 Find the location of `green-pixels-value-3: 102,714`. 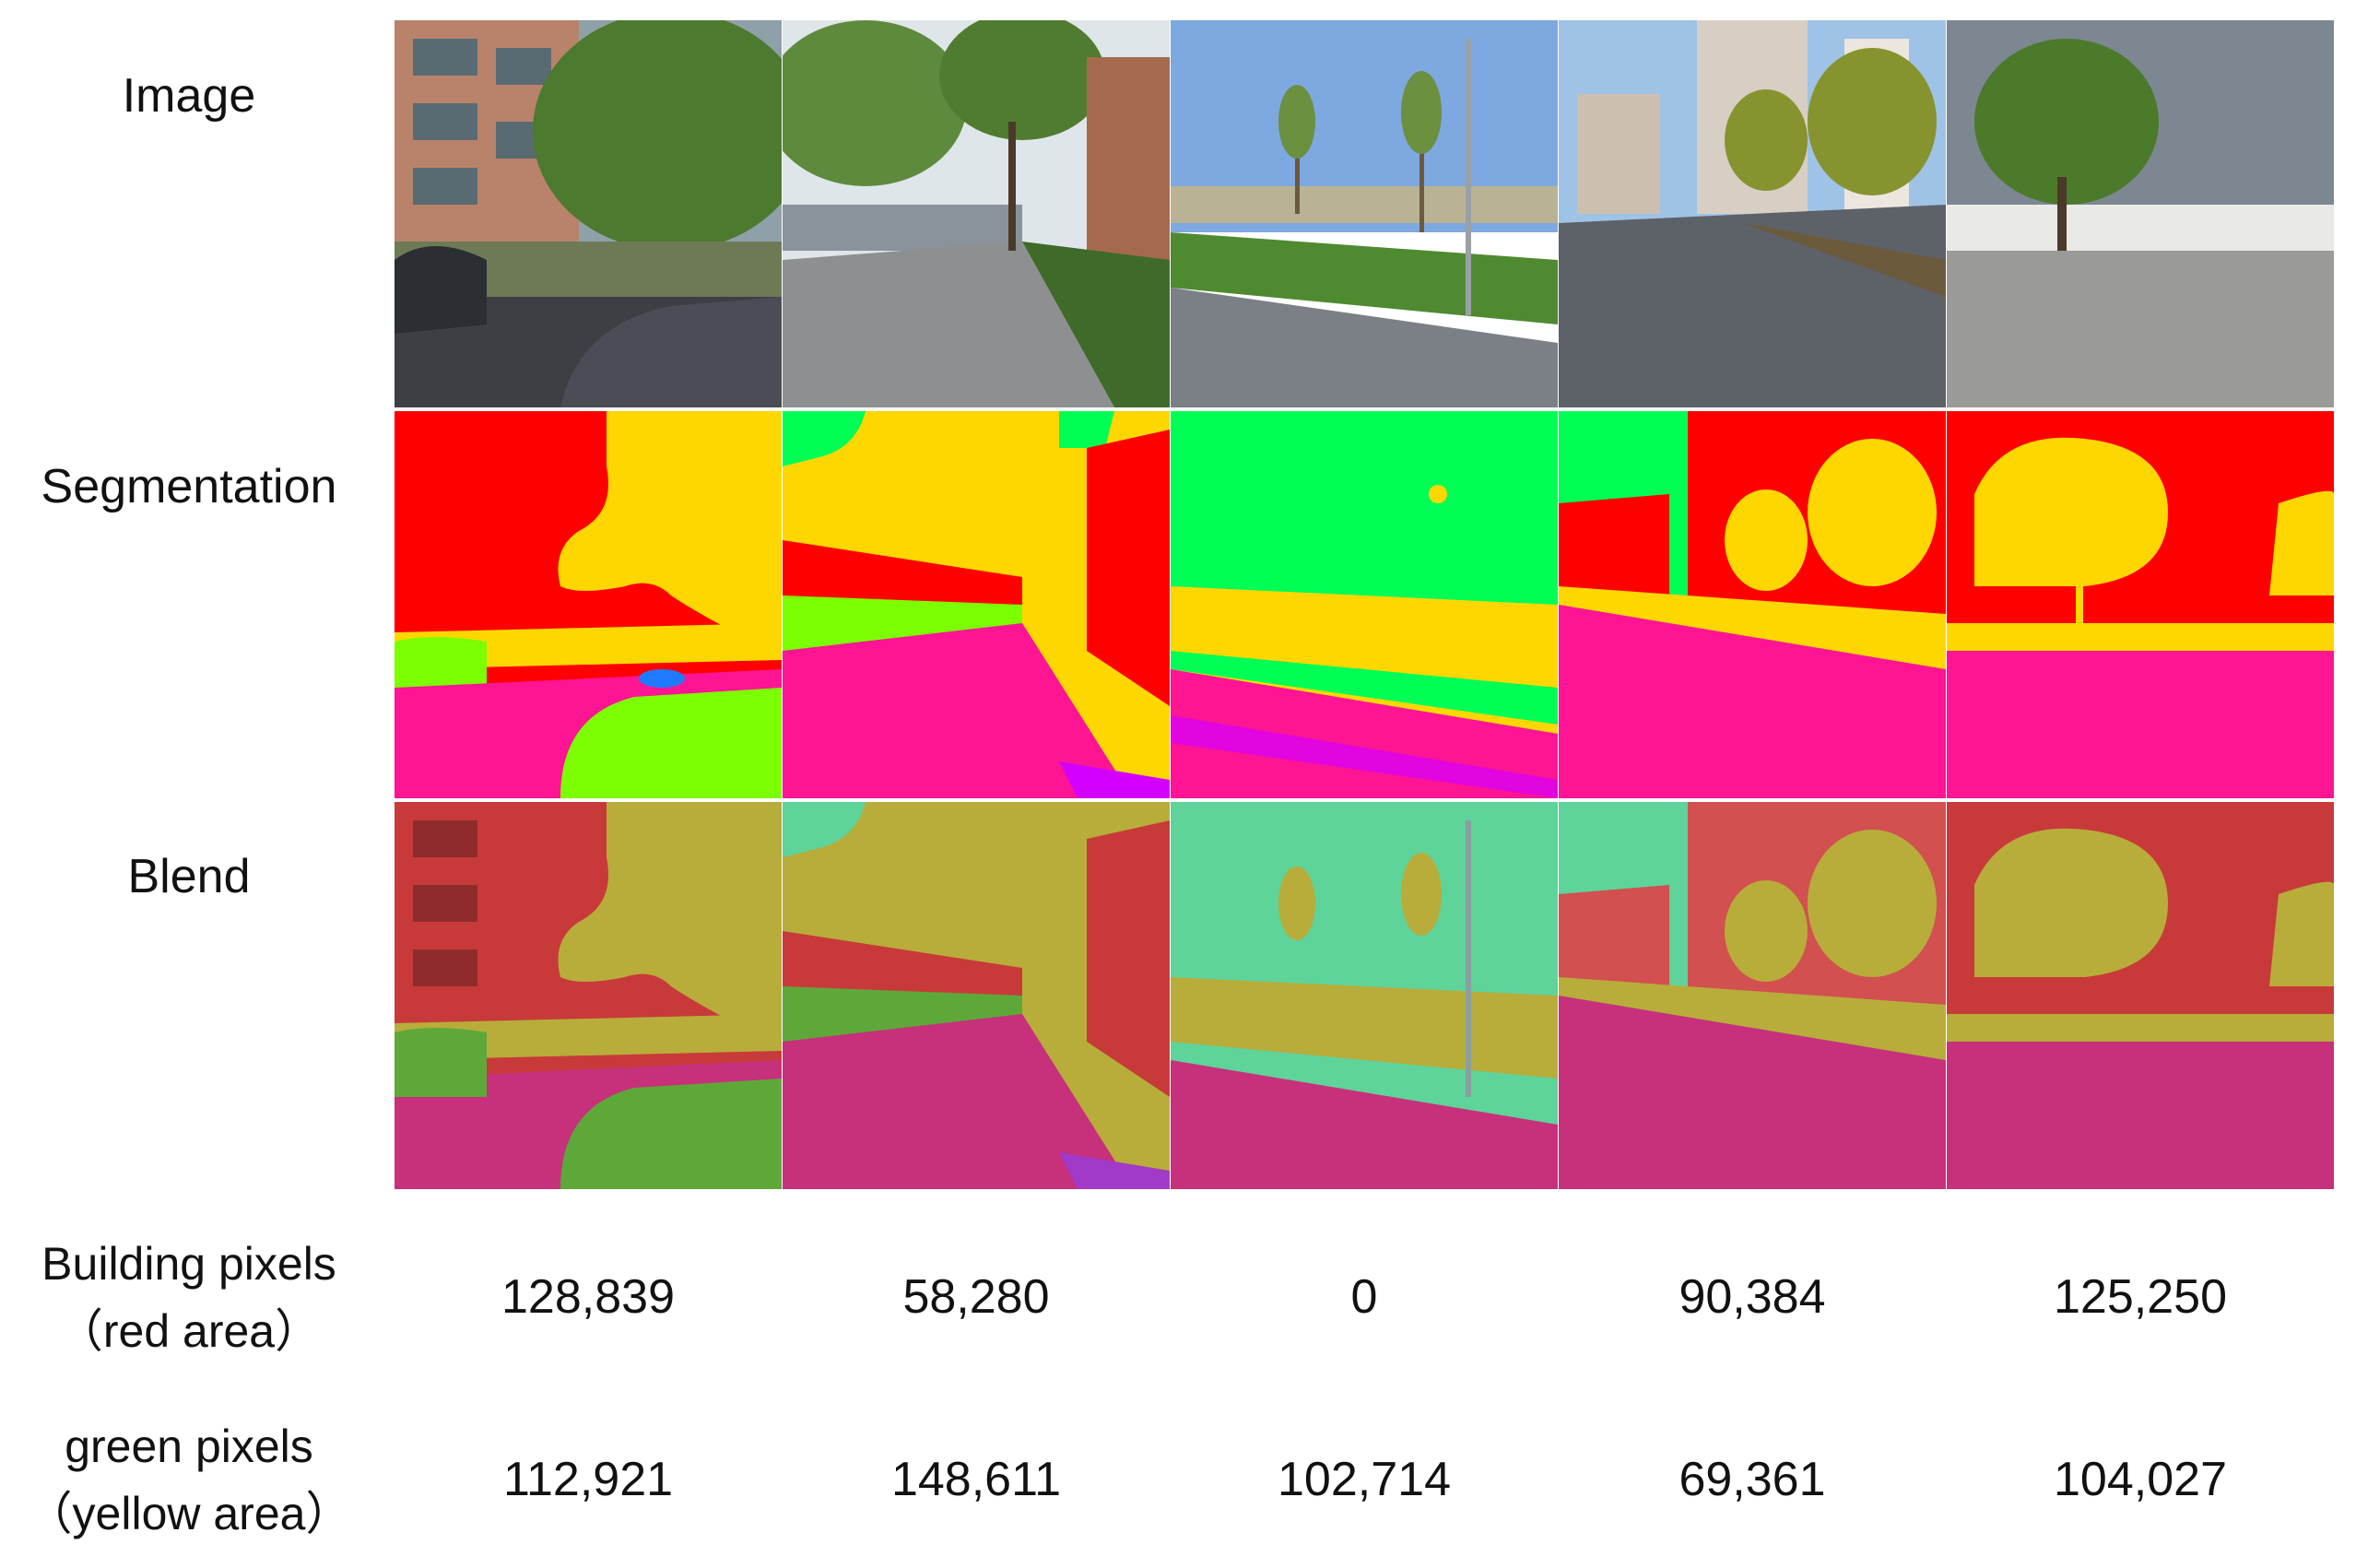

green-pixels-value-3: 102,714 is located at coordinates (1364, 1480).